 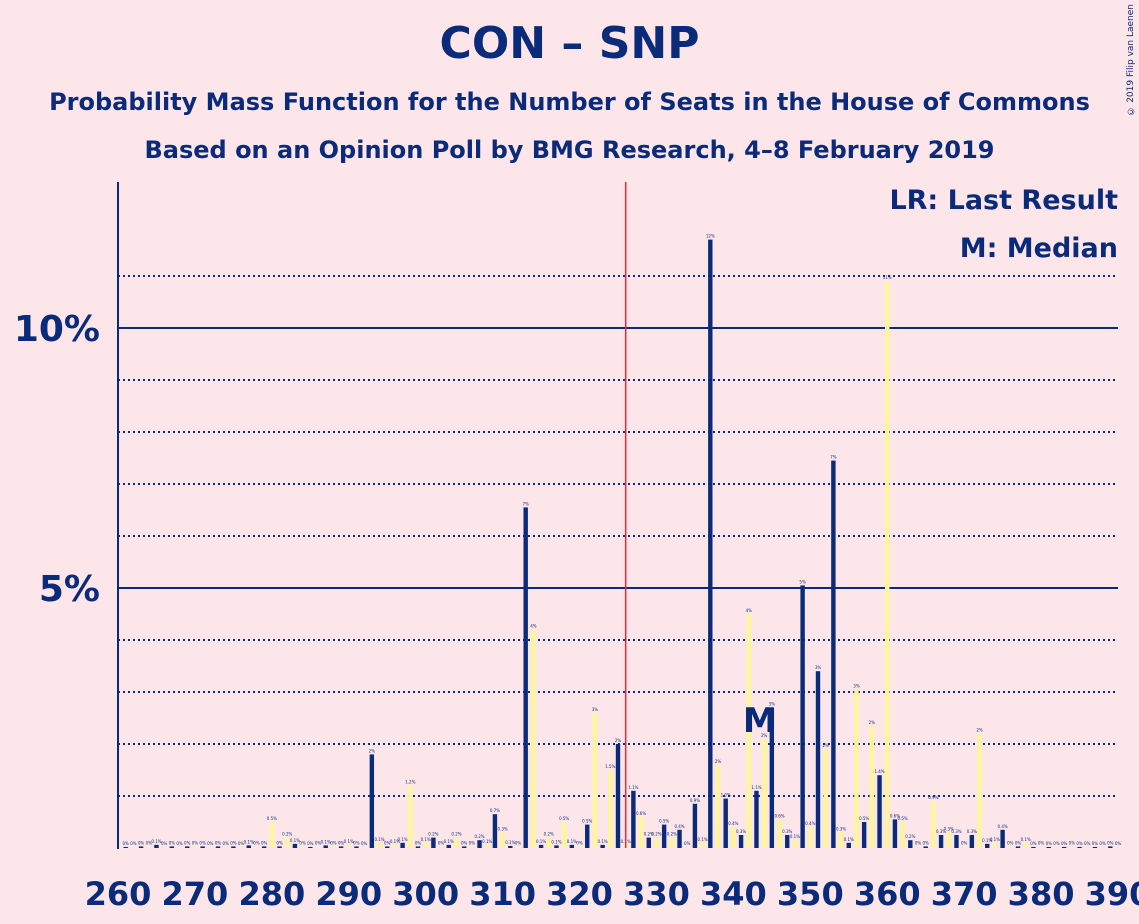 What do you see at coordinates (749, 610) in the screenshot?
I see `bar-value-label: 4%` at bounding box center [749, 610].